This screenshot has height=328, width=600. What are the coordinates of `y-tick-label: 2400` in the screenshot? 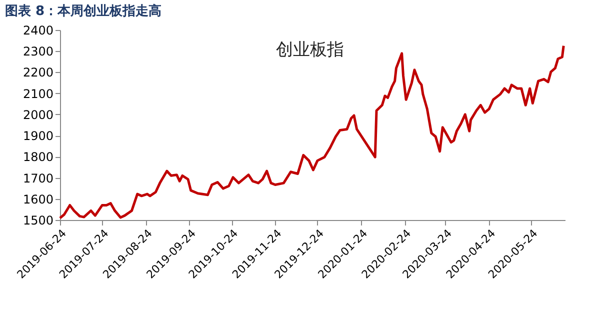 It's located at (38, 31).